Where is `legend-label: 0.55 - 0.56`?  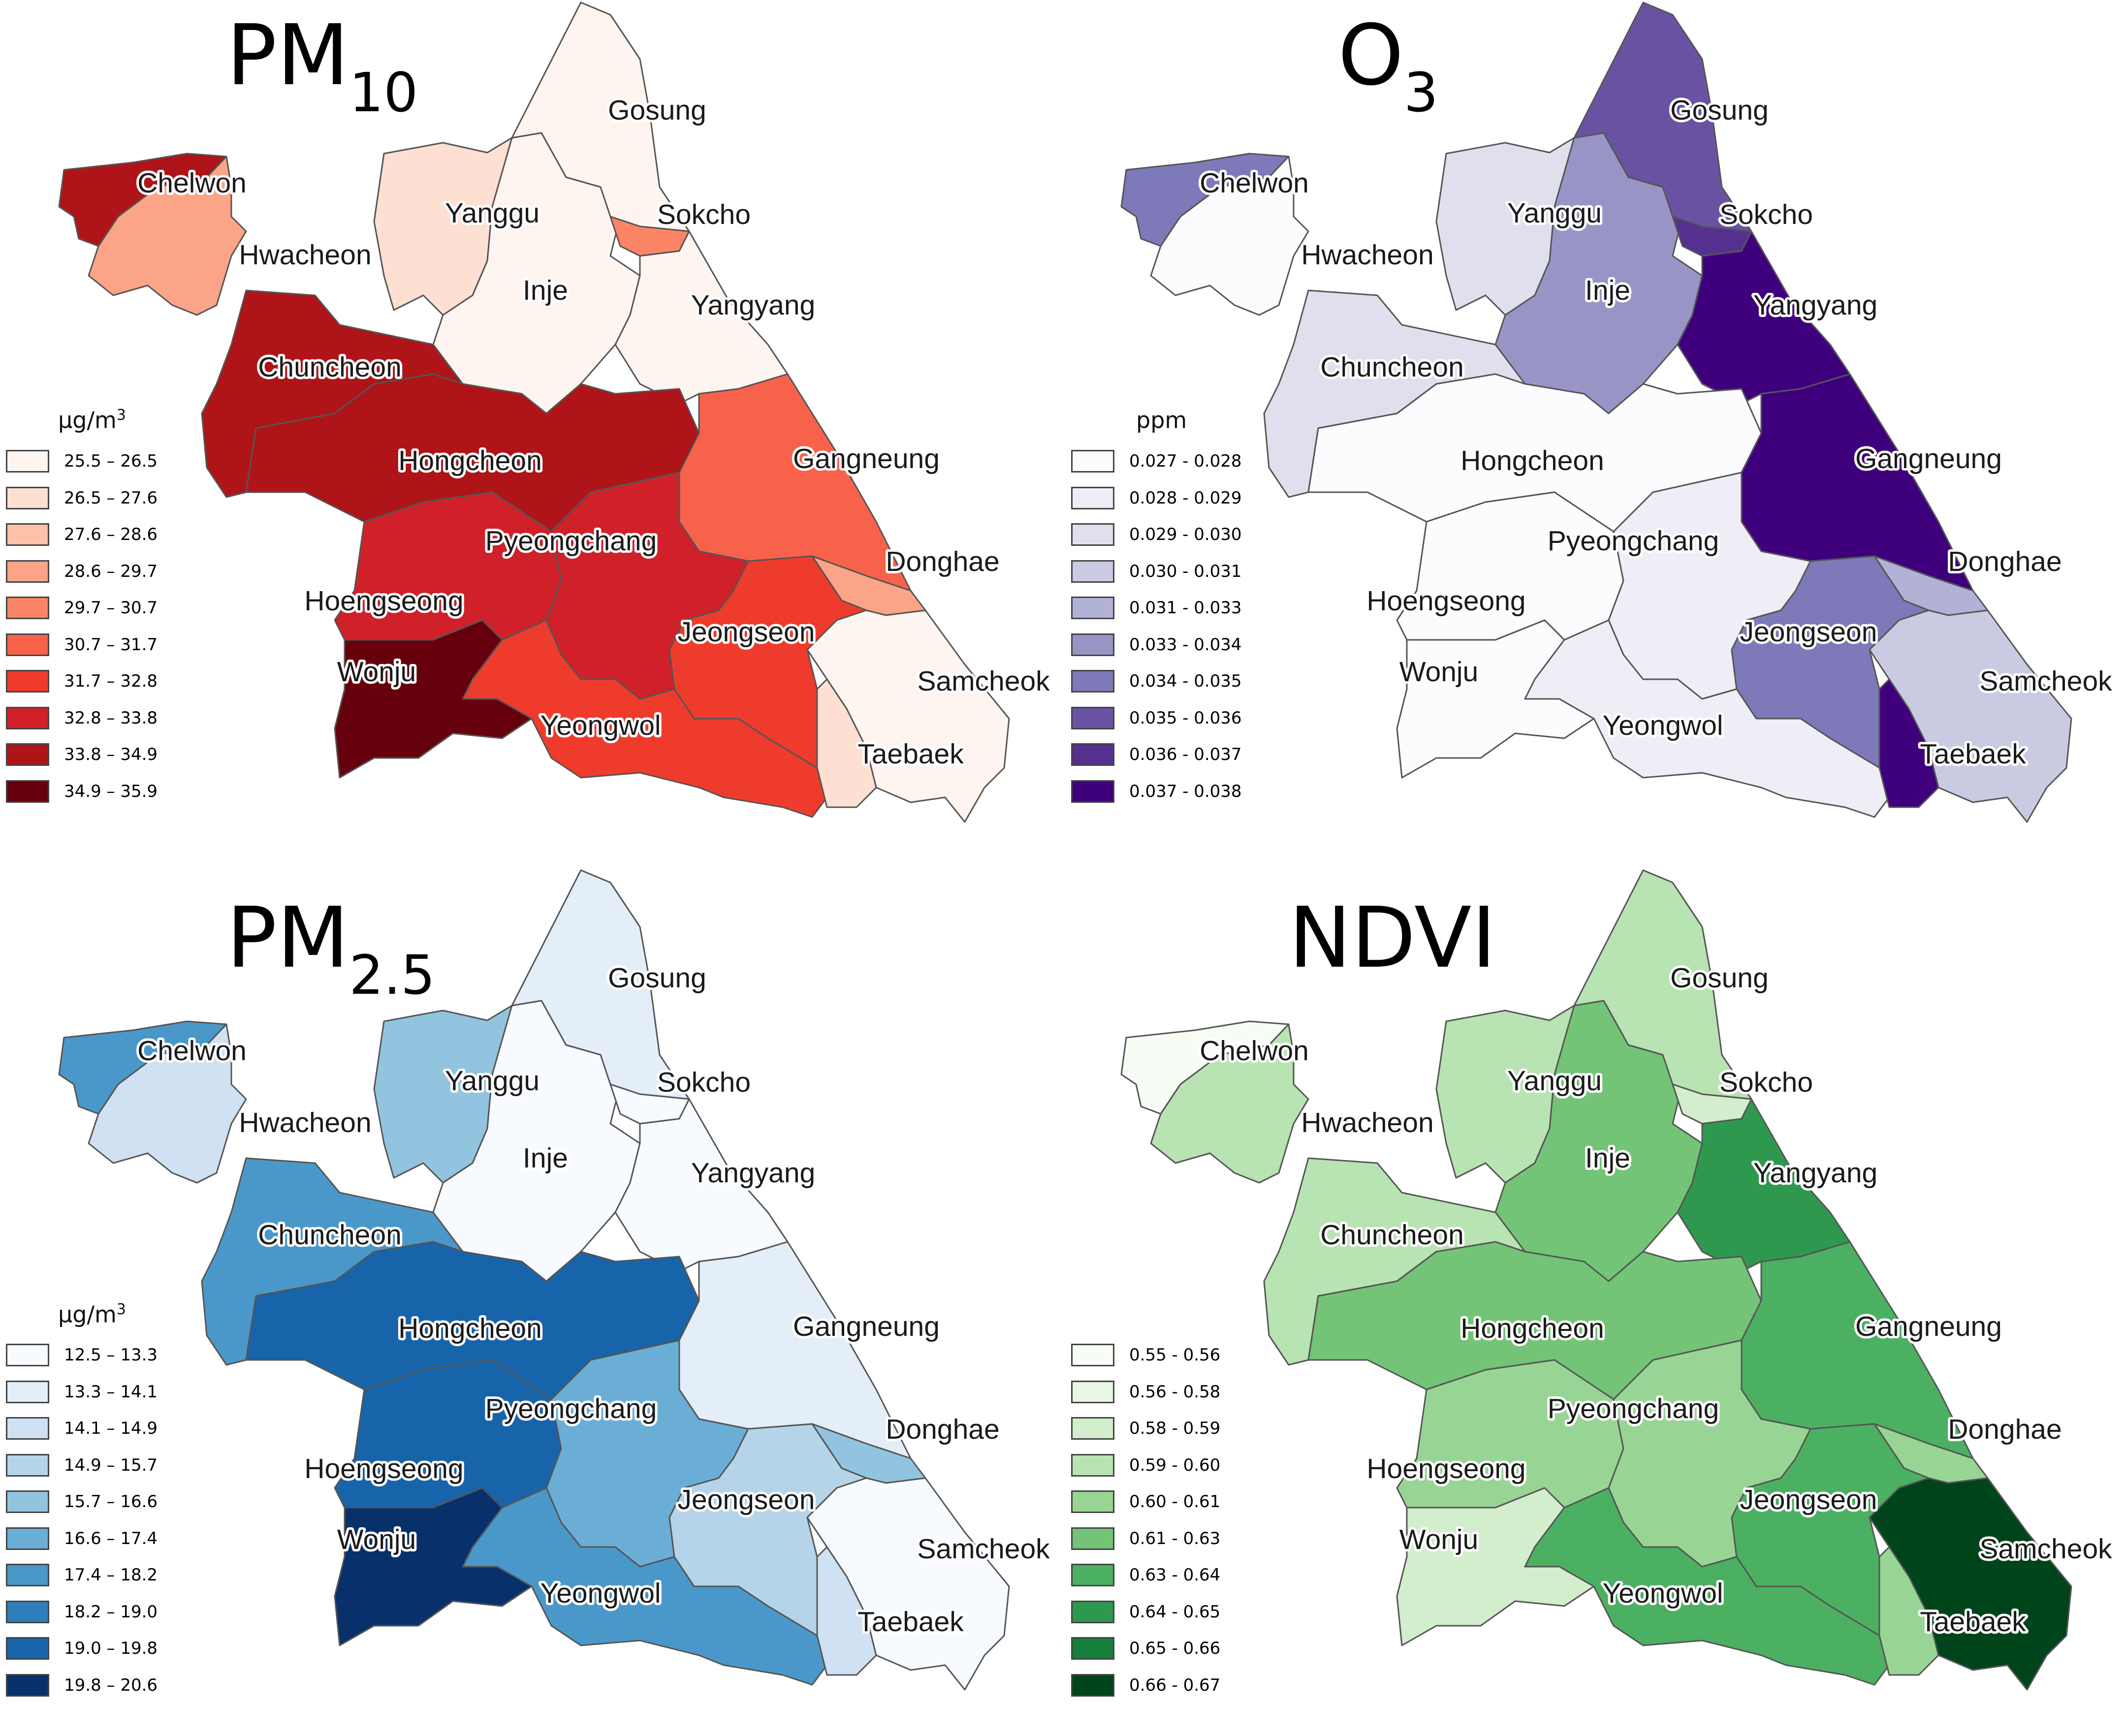 legend-label: 0.55 - 0.56 is located at coordinates (1175, 1355).